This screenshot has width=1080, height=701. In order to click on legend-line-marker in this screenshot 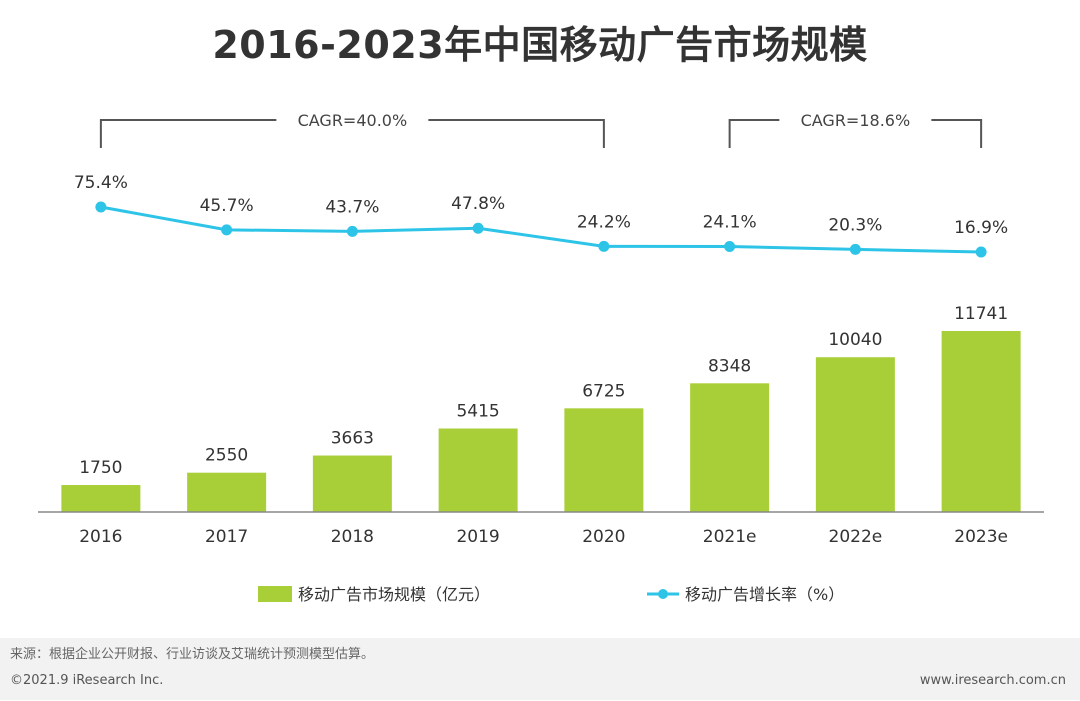, I will do `click(663, 594)`.